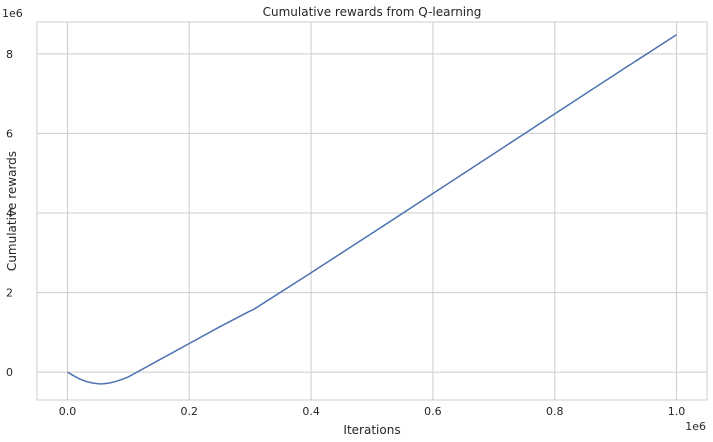 The height and width of the screenshot is (442, 713). Describe the element at coordinates (372, 411) in the screenshot. I see `x-tick-labels: 0.0 0.2 0.4 0.6 0.8 1.0` at that location.